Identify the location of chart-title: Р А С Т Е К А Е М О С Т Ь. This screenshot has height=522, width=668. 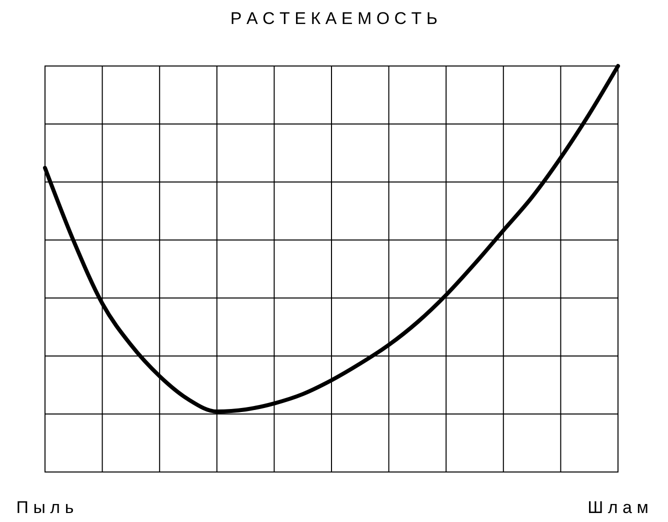
(334, 18).